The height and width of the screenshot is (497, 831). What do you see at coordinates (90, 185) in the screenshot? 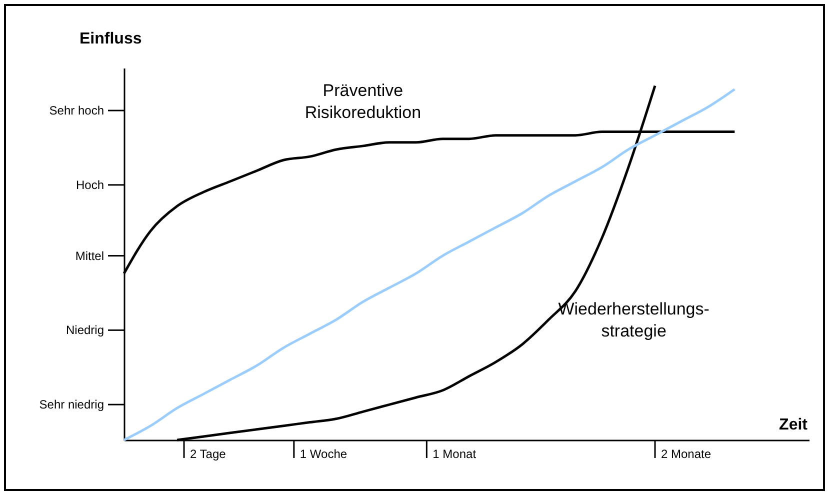
I see `text: Hoch` at bounding box center [90, 185].